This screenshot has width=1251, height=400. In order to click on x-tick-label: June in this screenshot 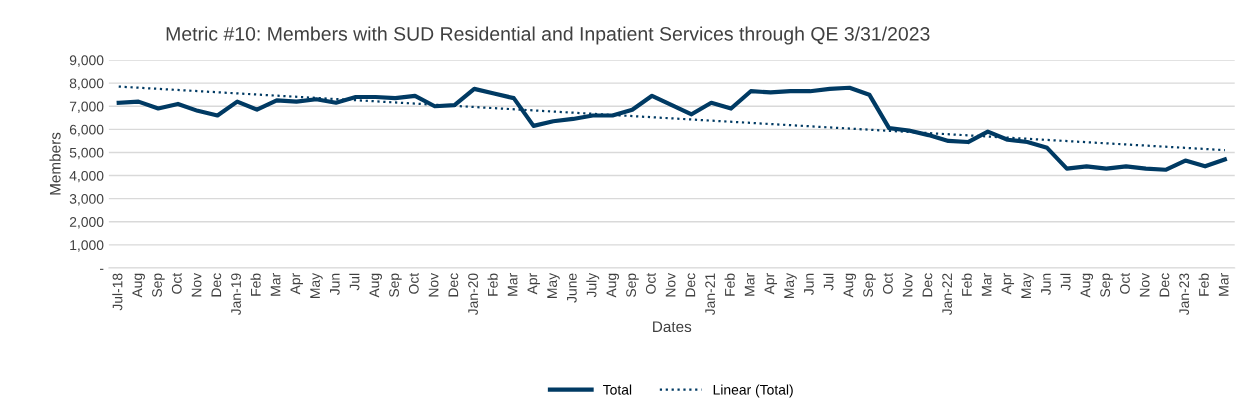, I will do `click(572, 288)`.